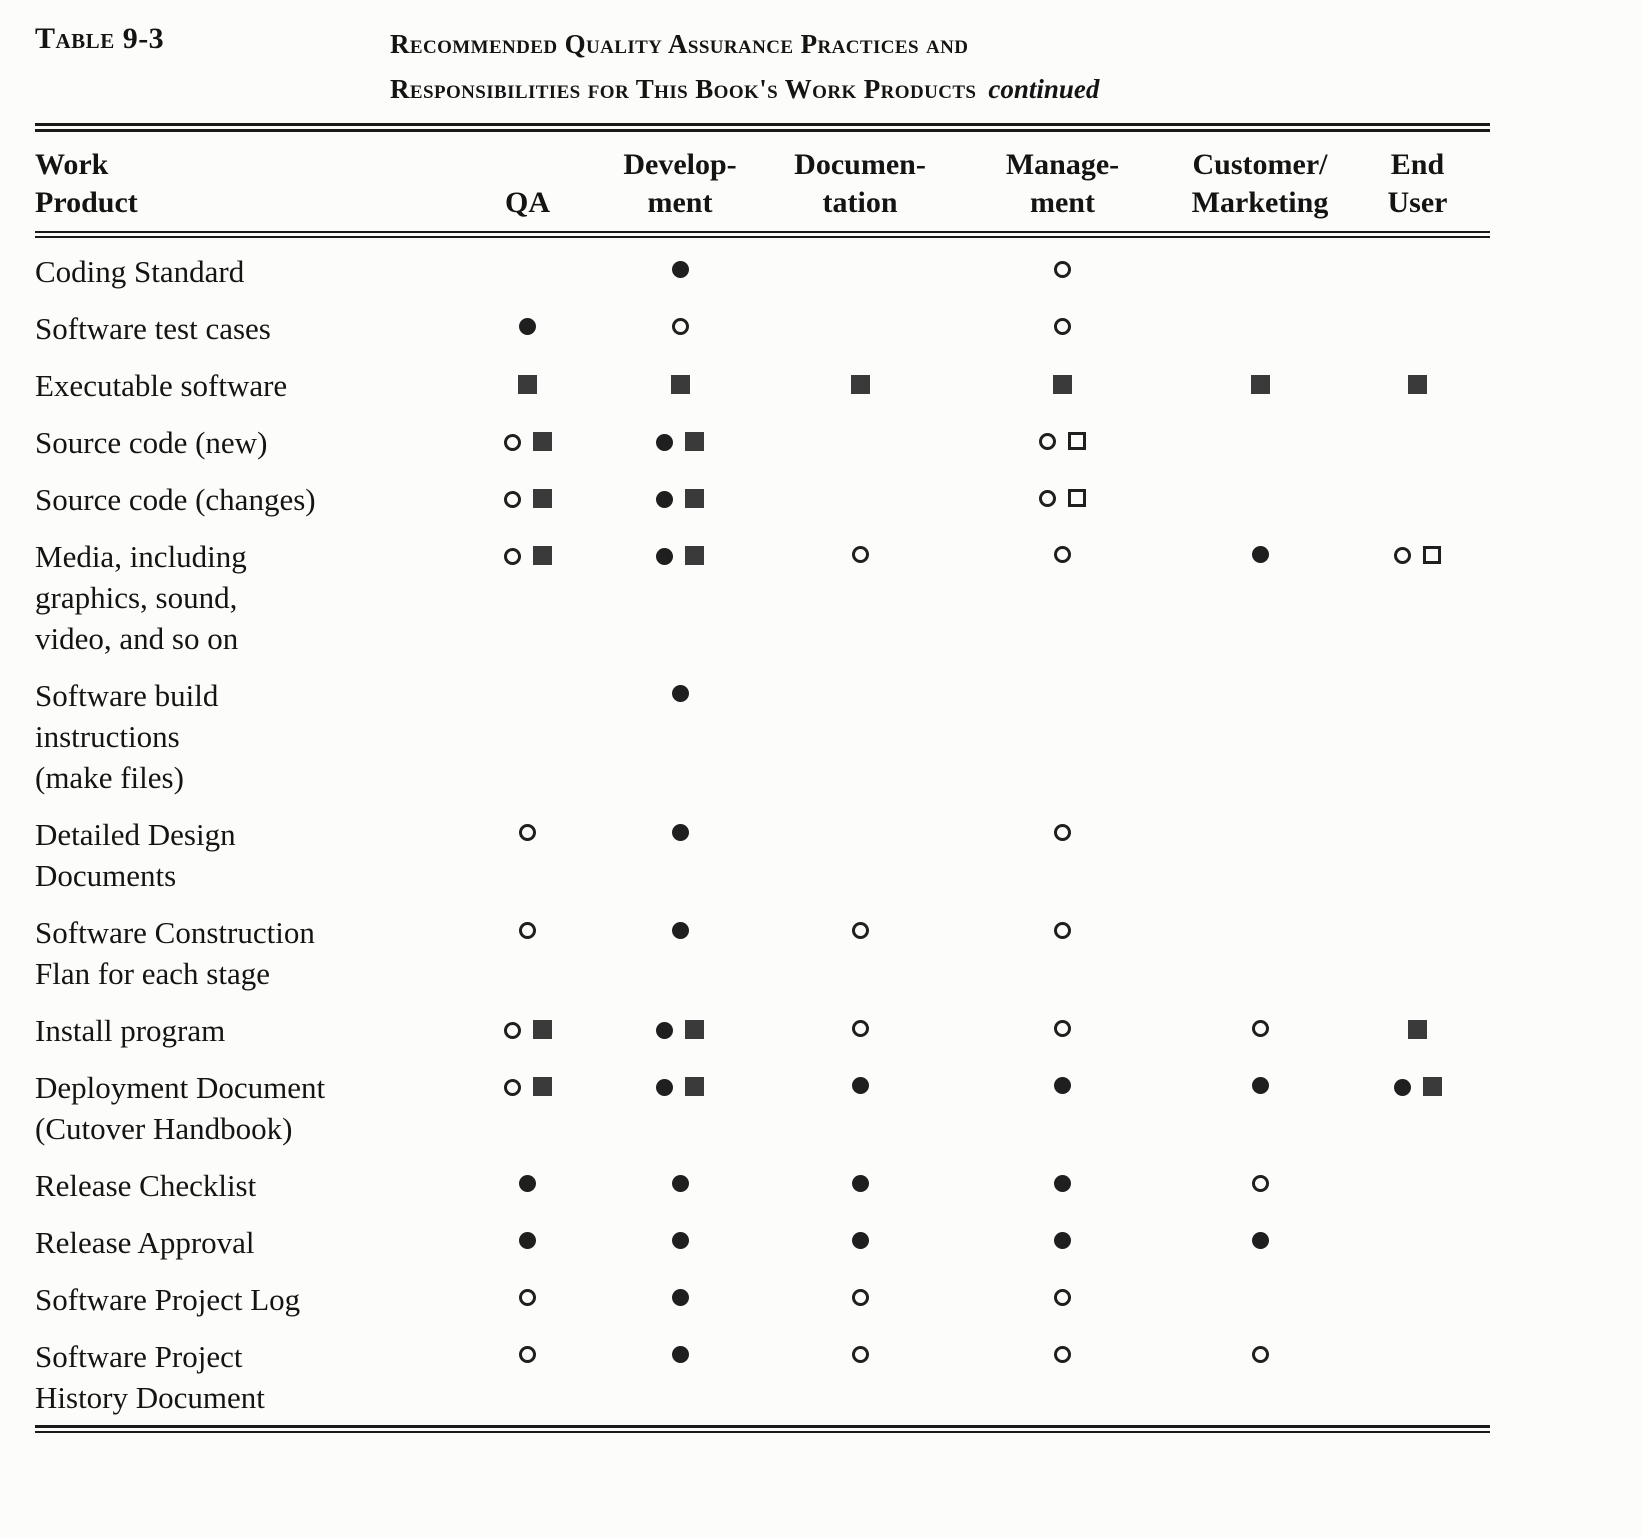 Image resolution: width=1642 pixels, height=1538 pixels. I want to click on table-row: Source code (changes), so click(762, 498).